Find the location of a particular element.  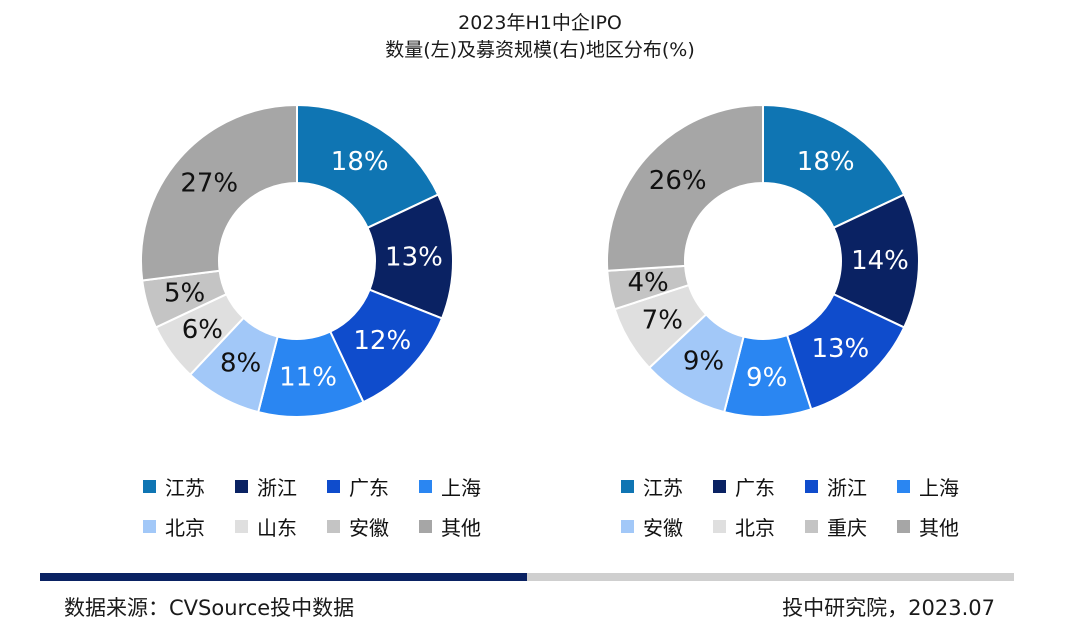

legend-item-重庆: 重庆 is located at coordinates (851, 526).